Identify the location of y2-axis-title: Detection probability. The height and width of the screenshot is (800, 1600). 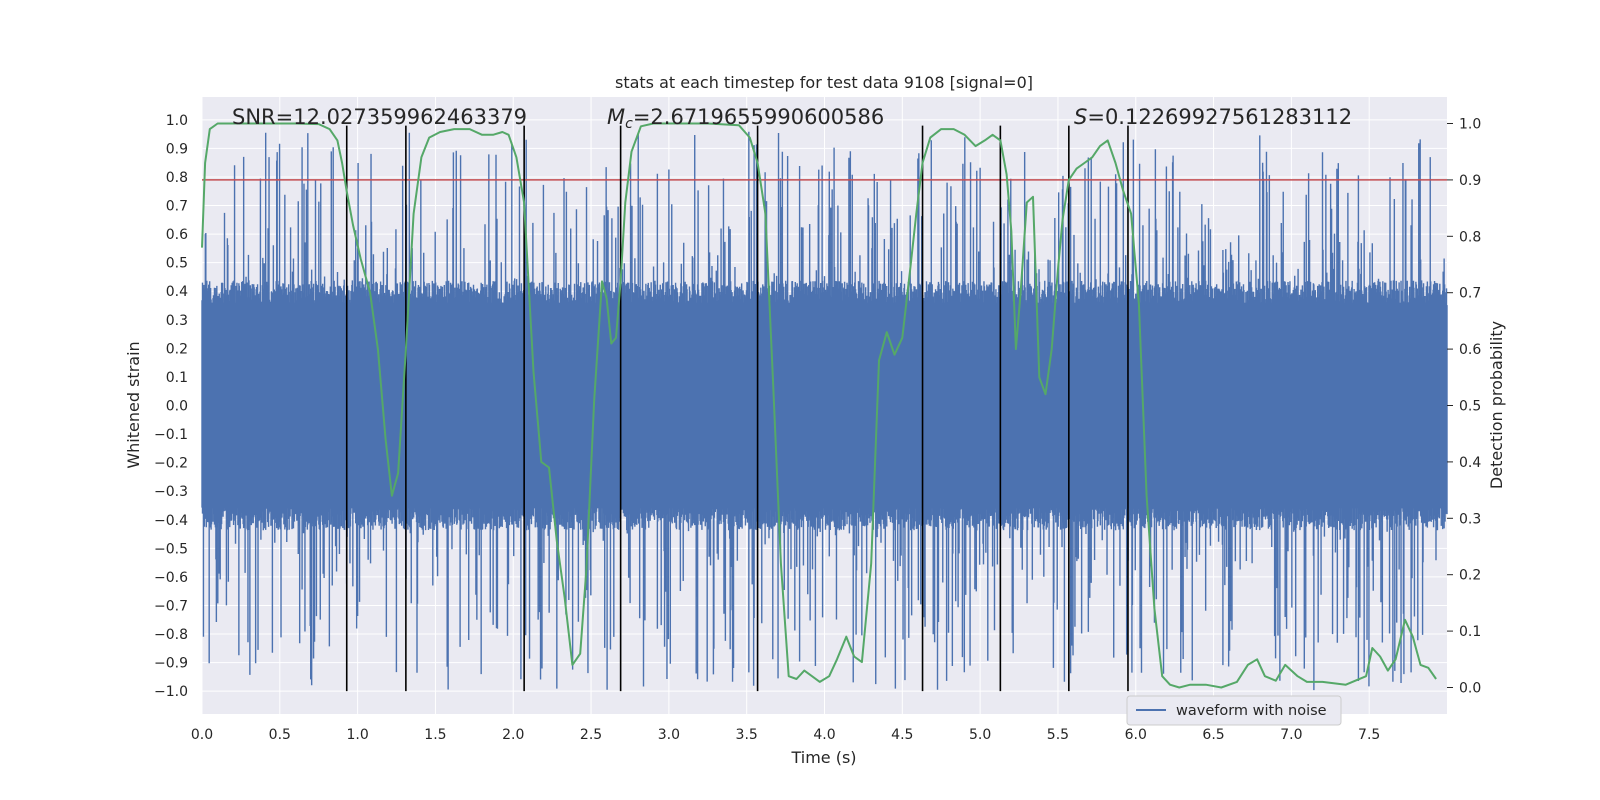
(1496, 405).